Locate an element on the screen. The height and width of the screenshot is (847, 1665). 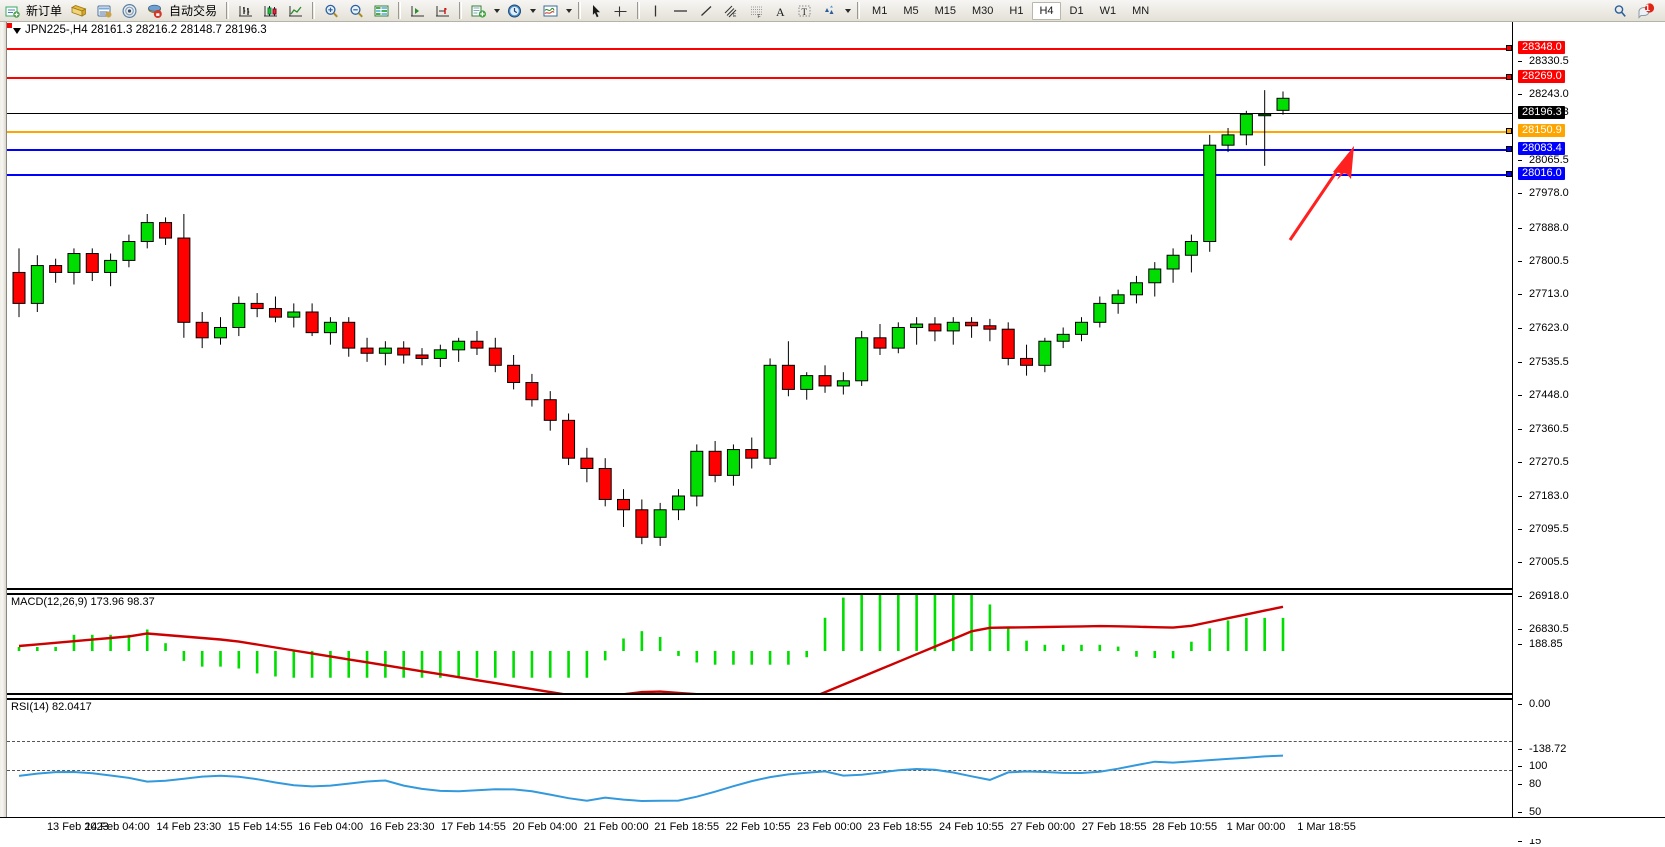
market-watch-icon is located at coordinates (104, 11).